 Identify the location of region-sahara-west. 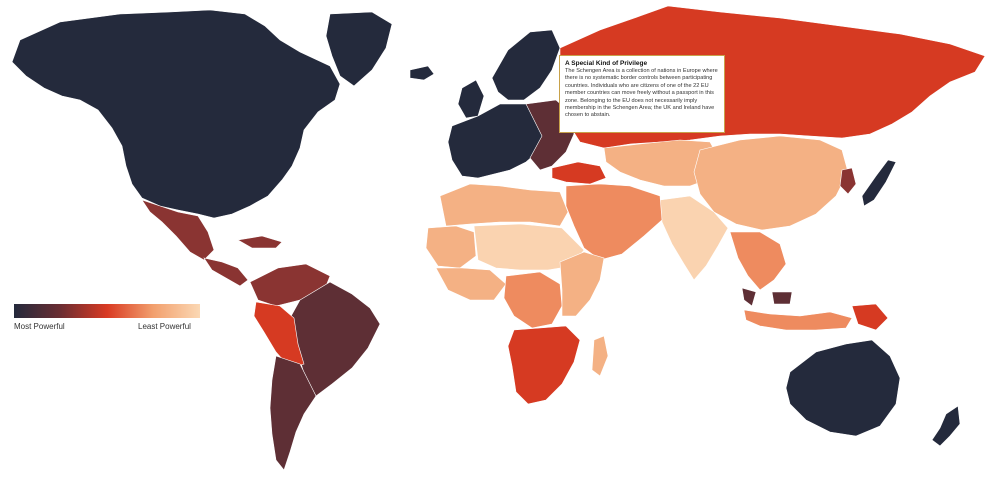
(451, 247).